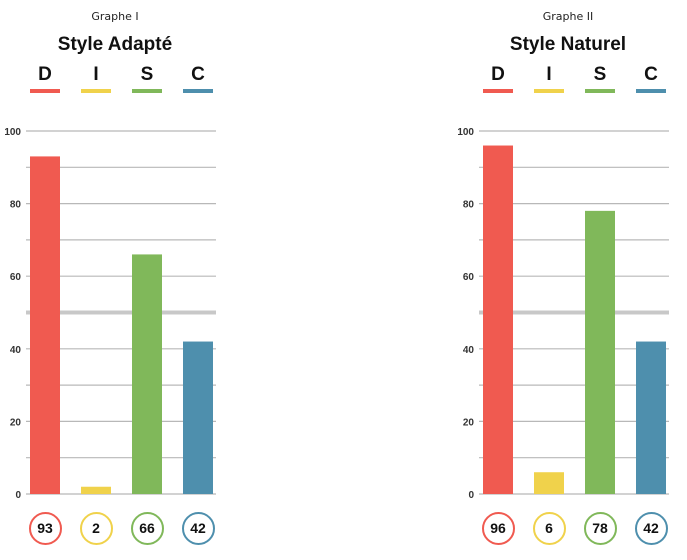 Image resolution: width=687 pixels, height=560 pixels. I want to click on chart-caption: Graphe I, so click(115, 16).